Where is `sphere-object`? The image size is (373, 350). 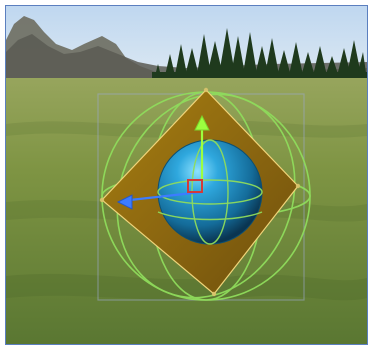
sphere-object is located at coordinates (210, 192).